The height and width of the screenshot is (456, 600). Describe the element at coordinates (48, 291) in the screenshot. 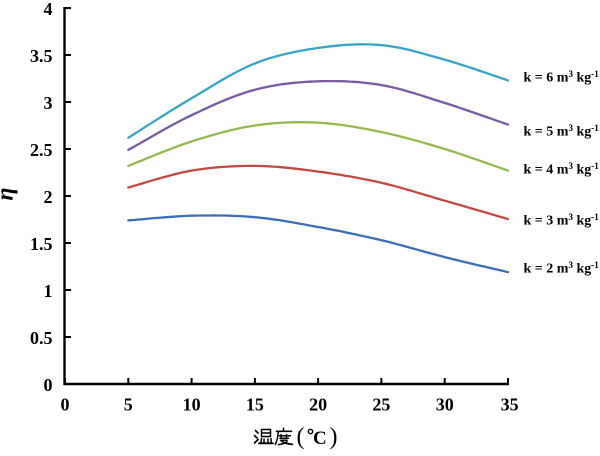

I see `svg-text: 1` at that location.